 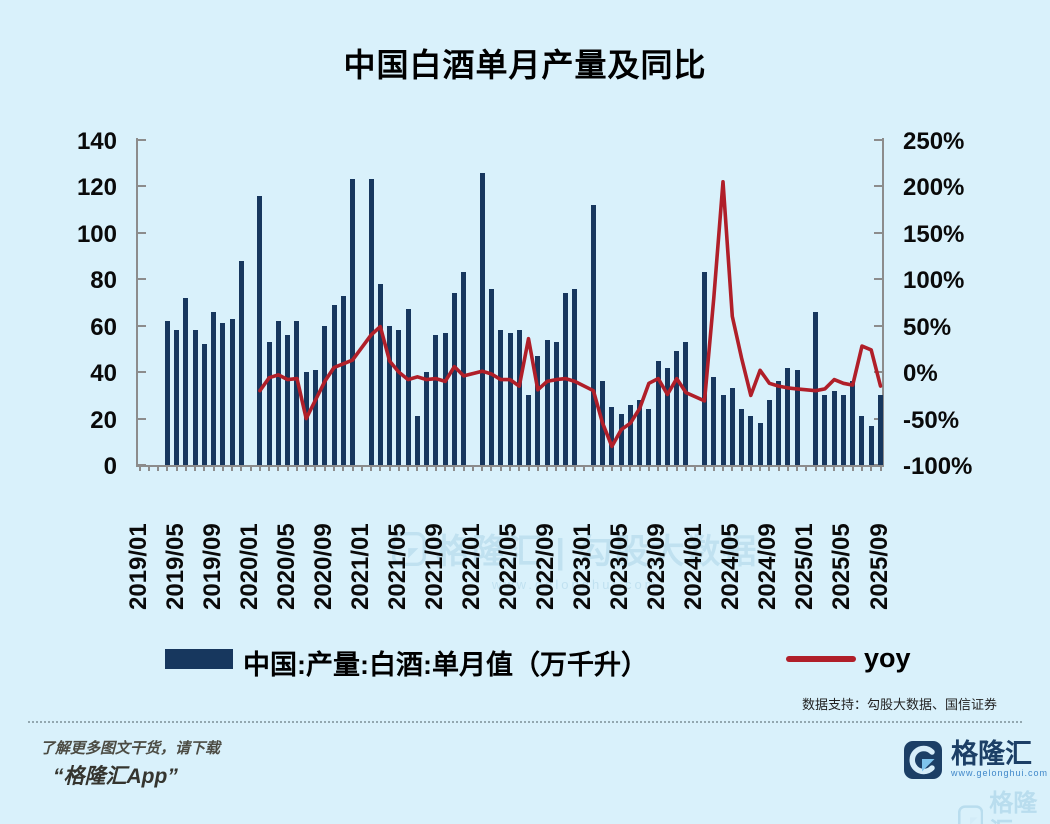 What do you see at coordinates (96, 141) in the screenshot?
I see `y-axis-left-label: 140` at bounding box center [96, 141].